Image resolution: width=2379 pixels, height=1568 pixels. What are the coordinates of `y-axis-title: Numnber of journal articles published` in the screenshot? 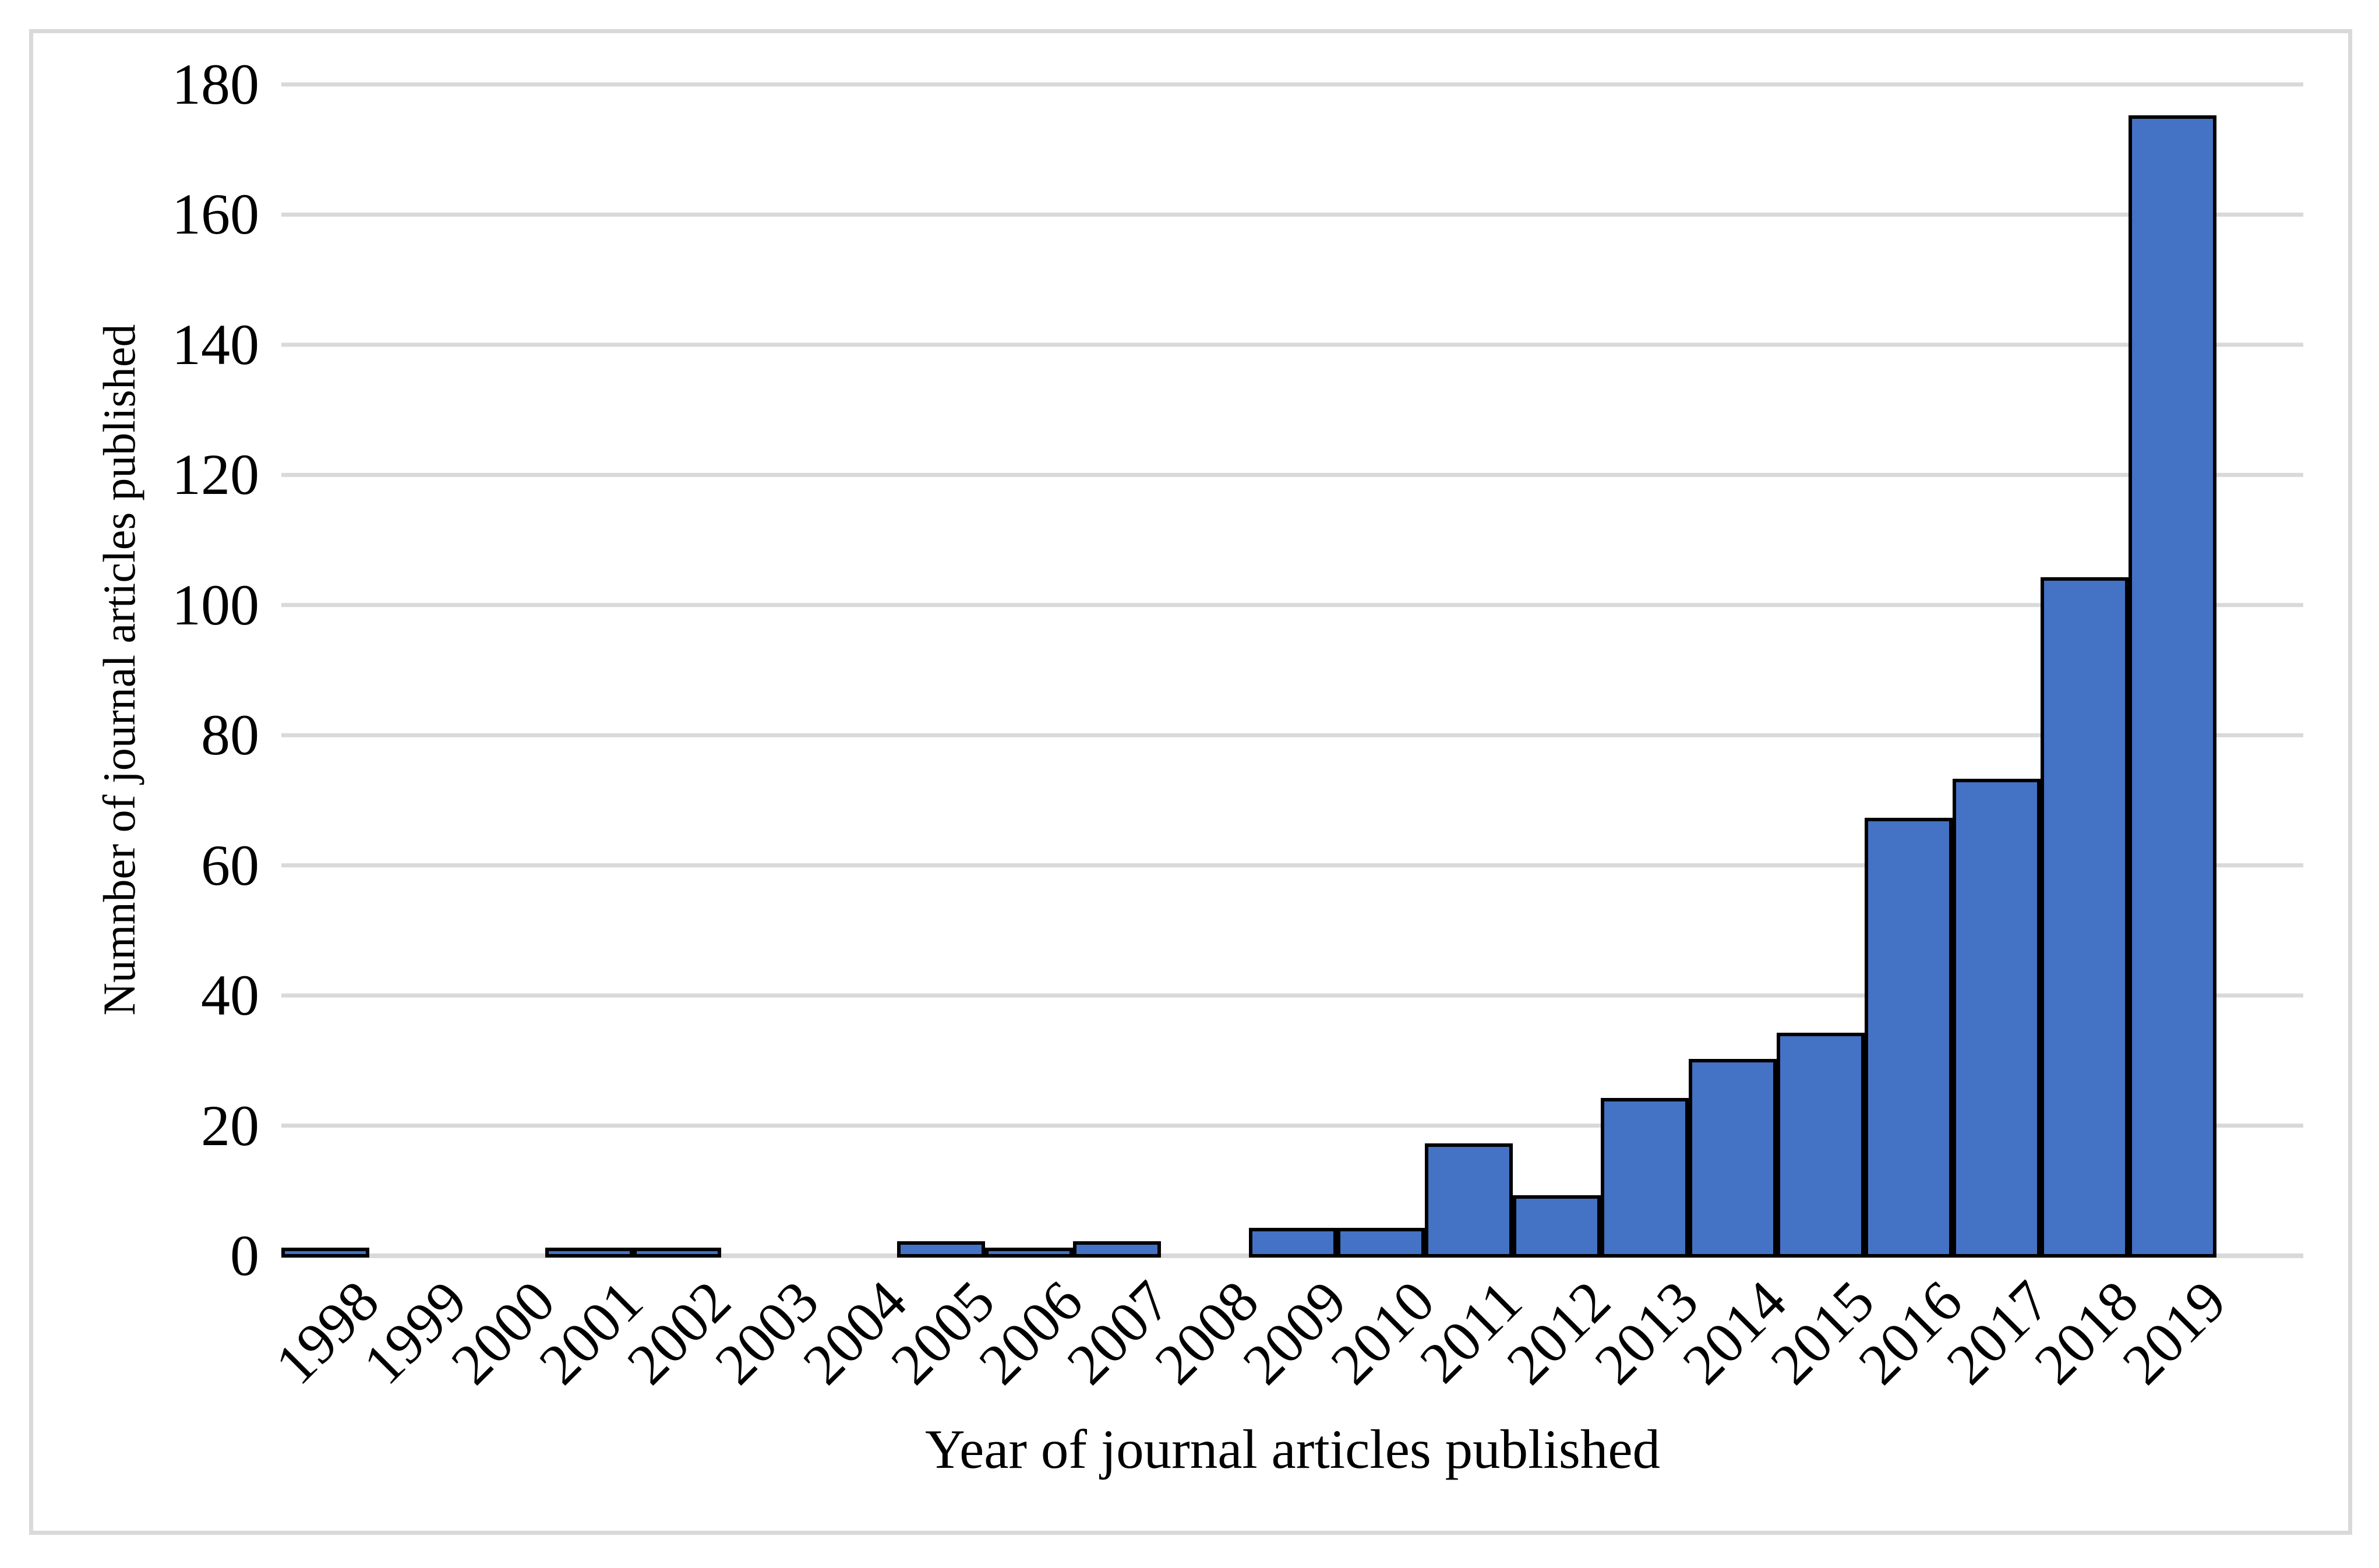 It's located at (119, 670).